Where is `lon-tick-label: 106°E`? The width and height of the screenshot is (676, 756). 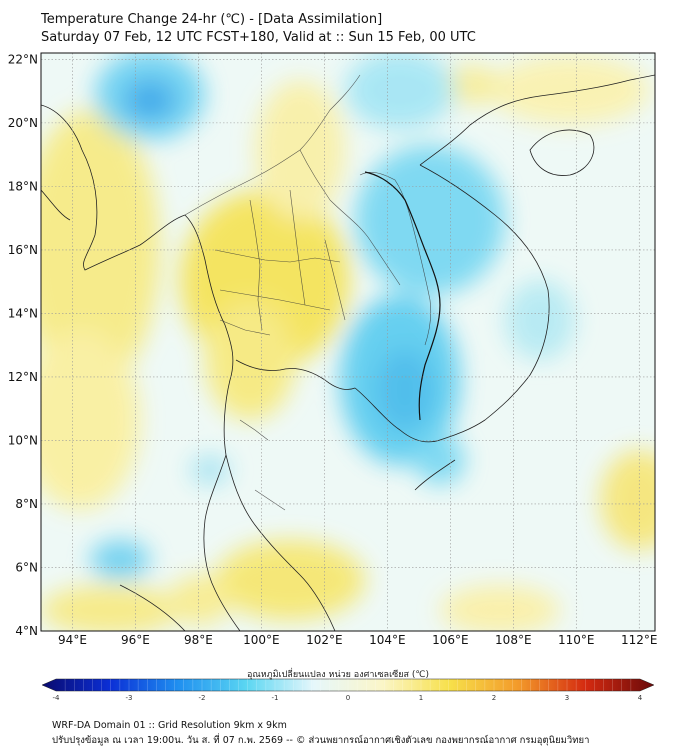
lon-tick-label: 106°E is located at coordinates (450, 640).